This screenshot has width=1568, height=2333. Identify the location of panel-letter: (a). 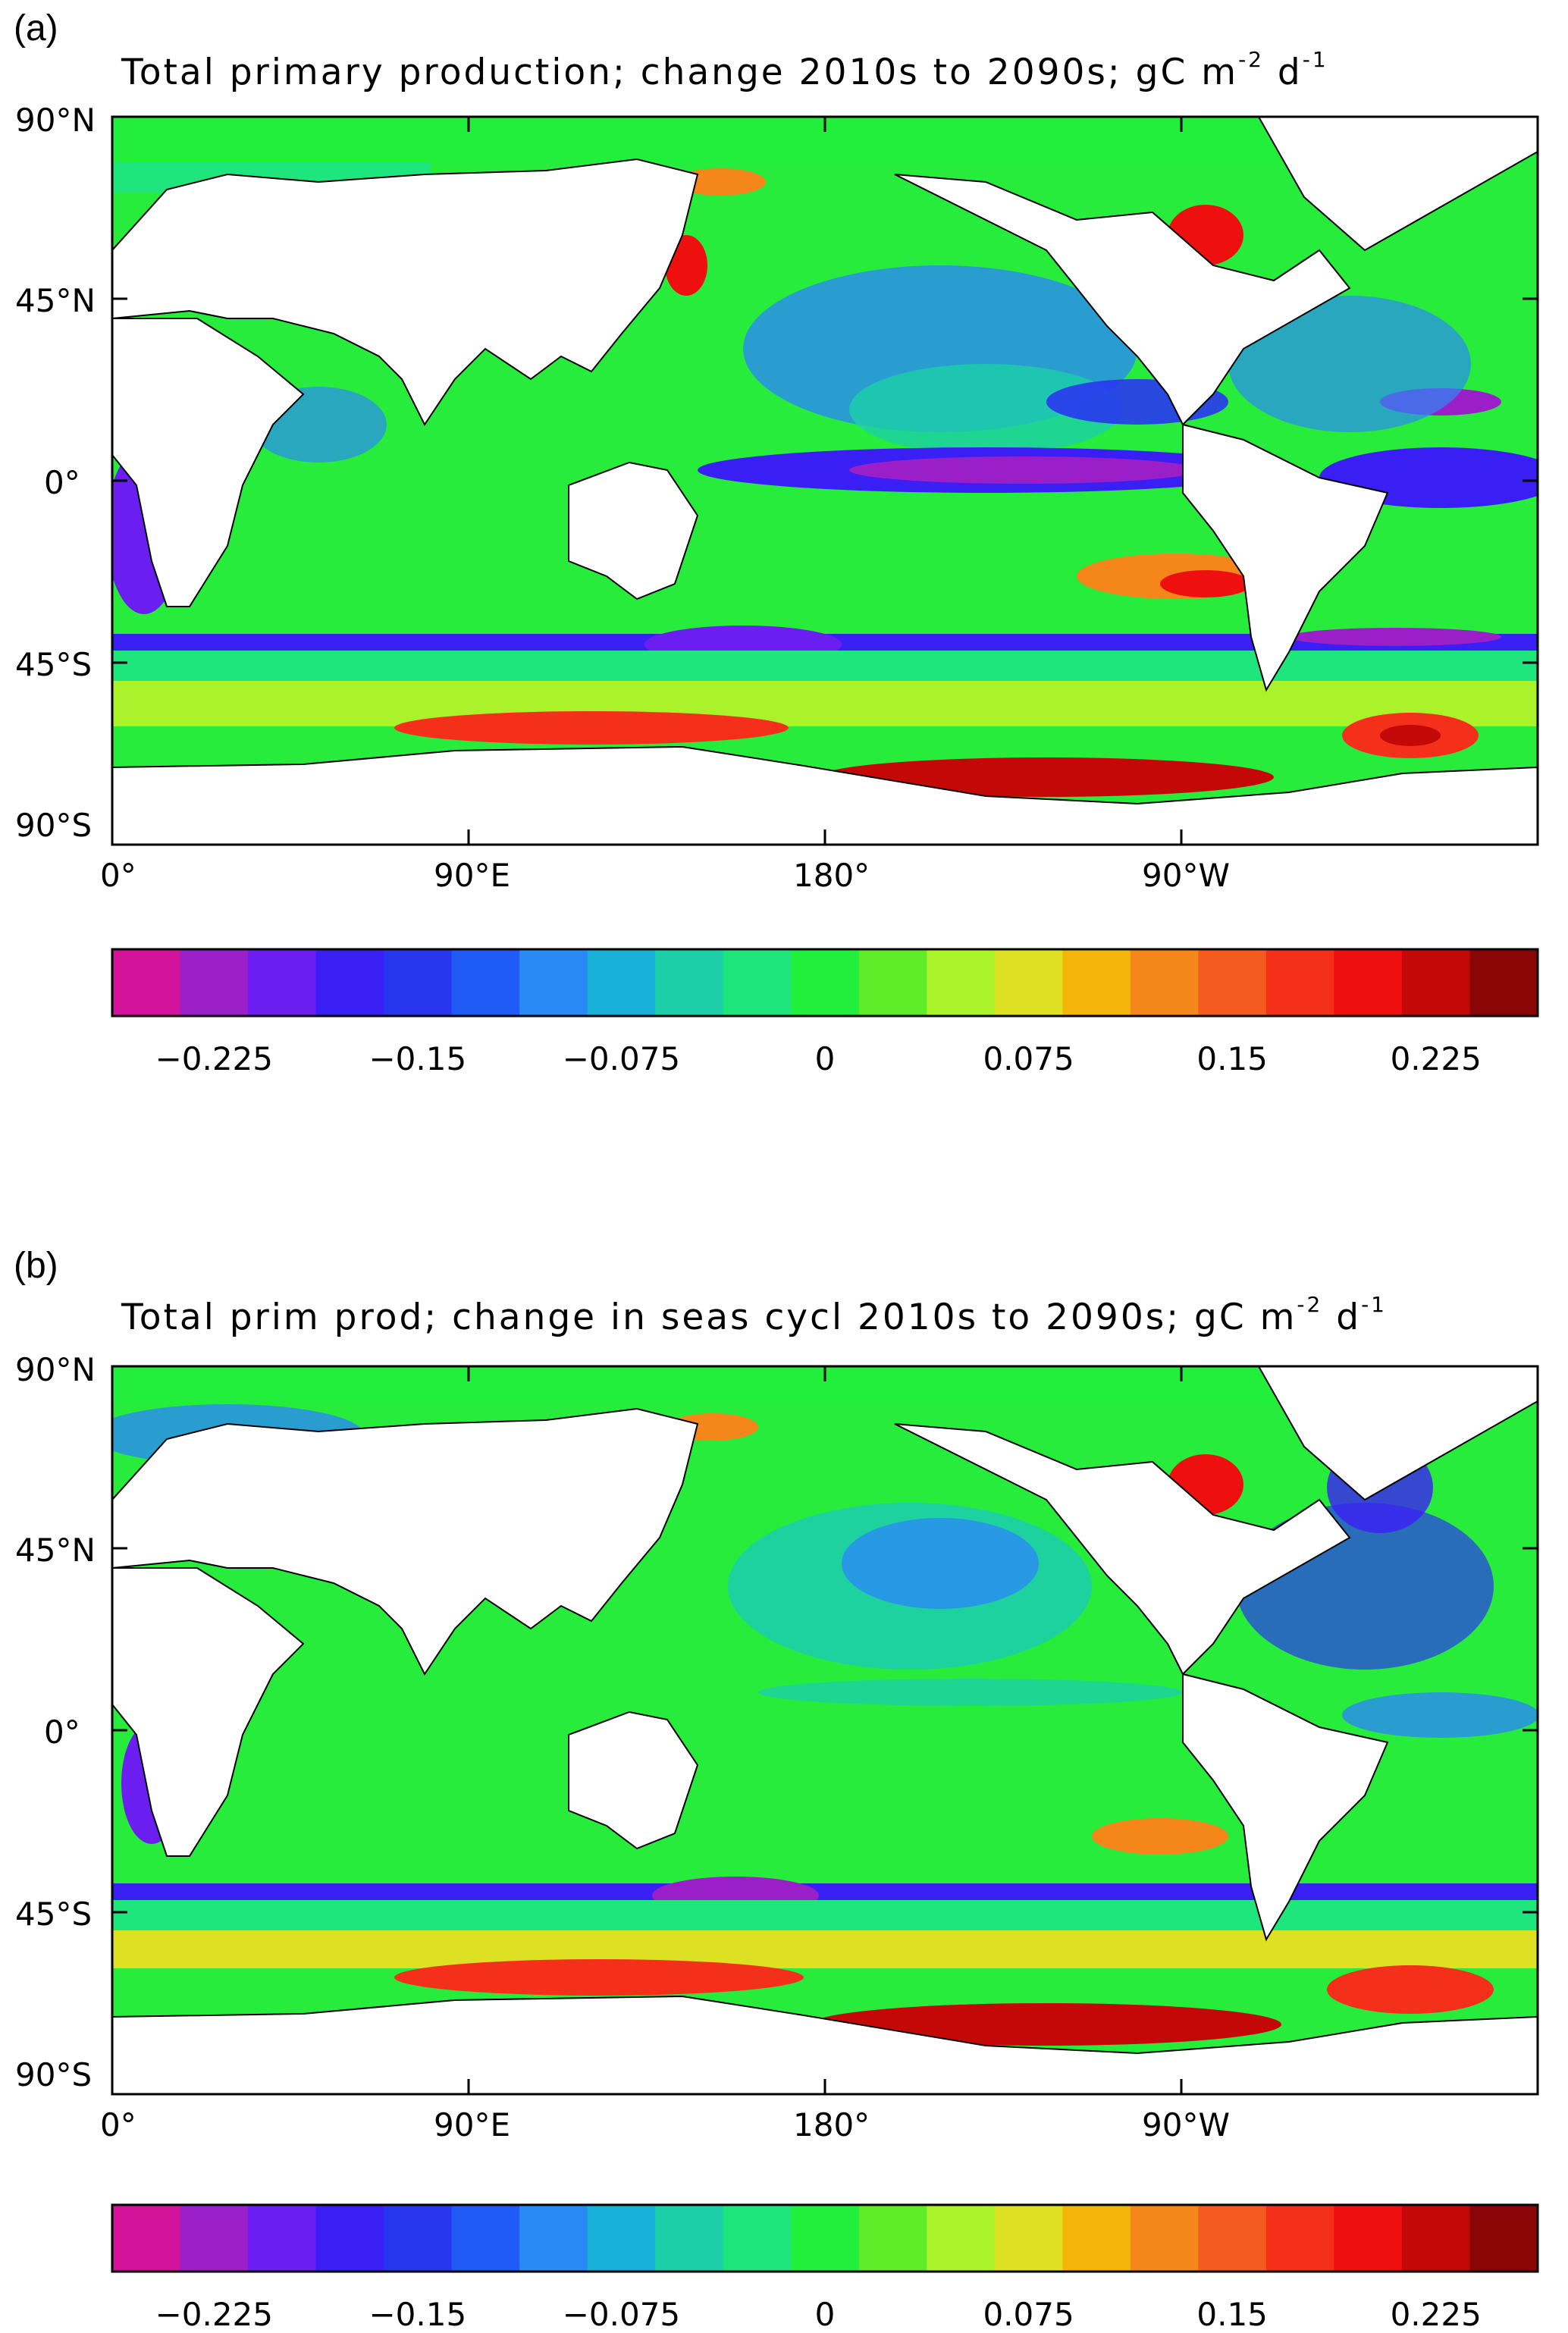
(36, 28).